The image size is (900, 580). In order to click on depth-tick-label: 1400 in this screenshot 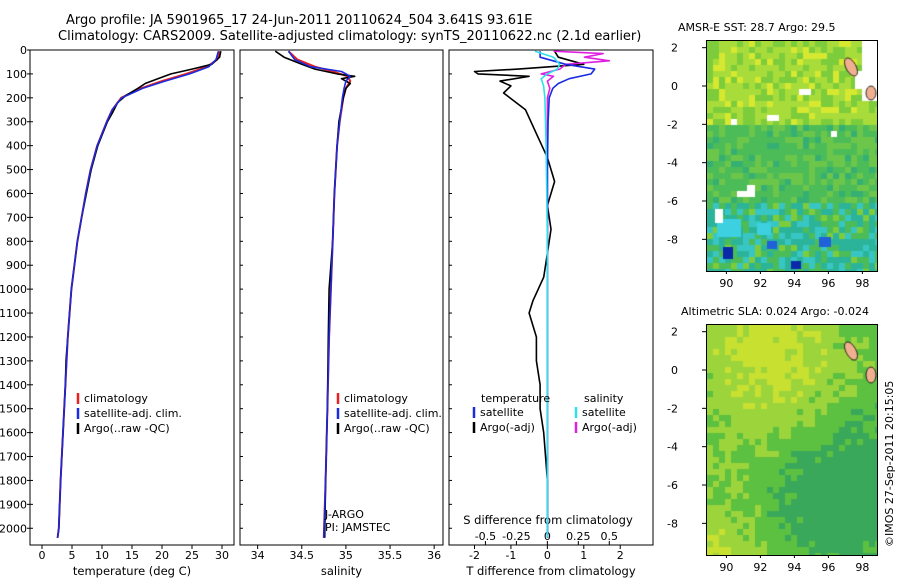, I will do `click(13, 385)`.